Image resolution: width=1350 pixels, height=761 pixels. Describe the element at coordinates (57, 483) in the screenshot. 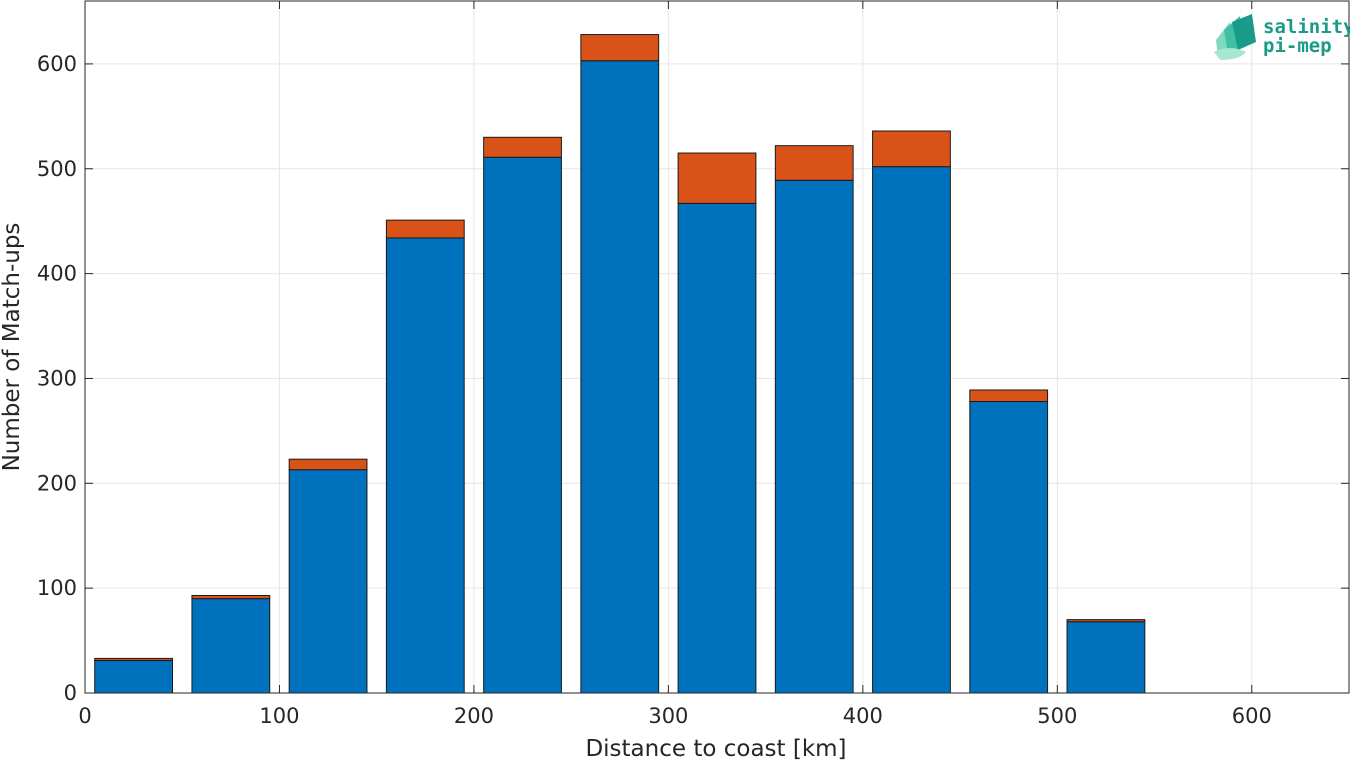

I see `y-tick-label: 200` at that location.